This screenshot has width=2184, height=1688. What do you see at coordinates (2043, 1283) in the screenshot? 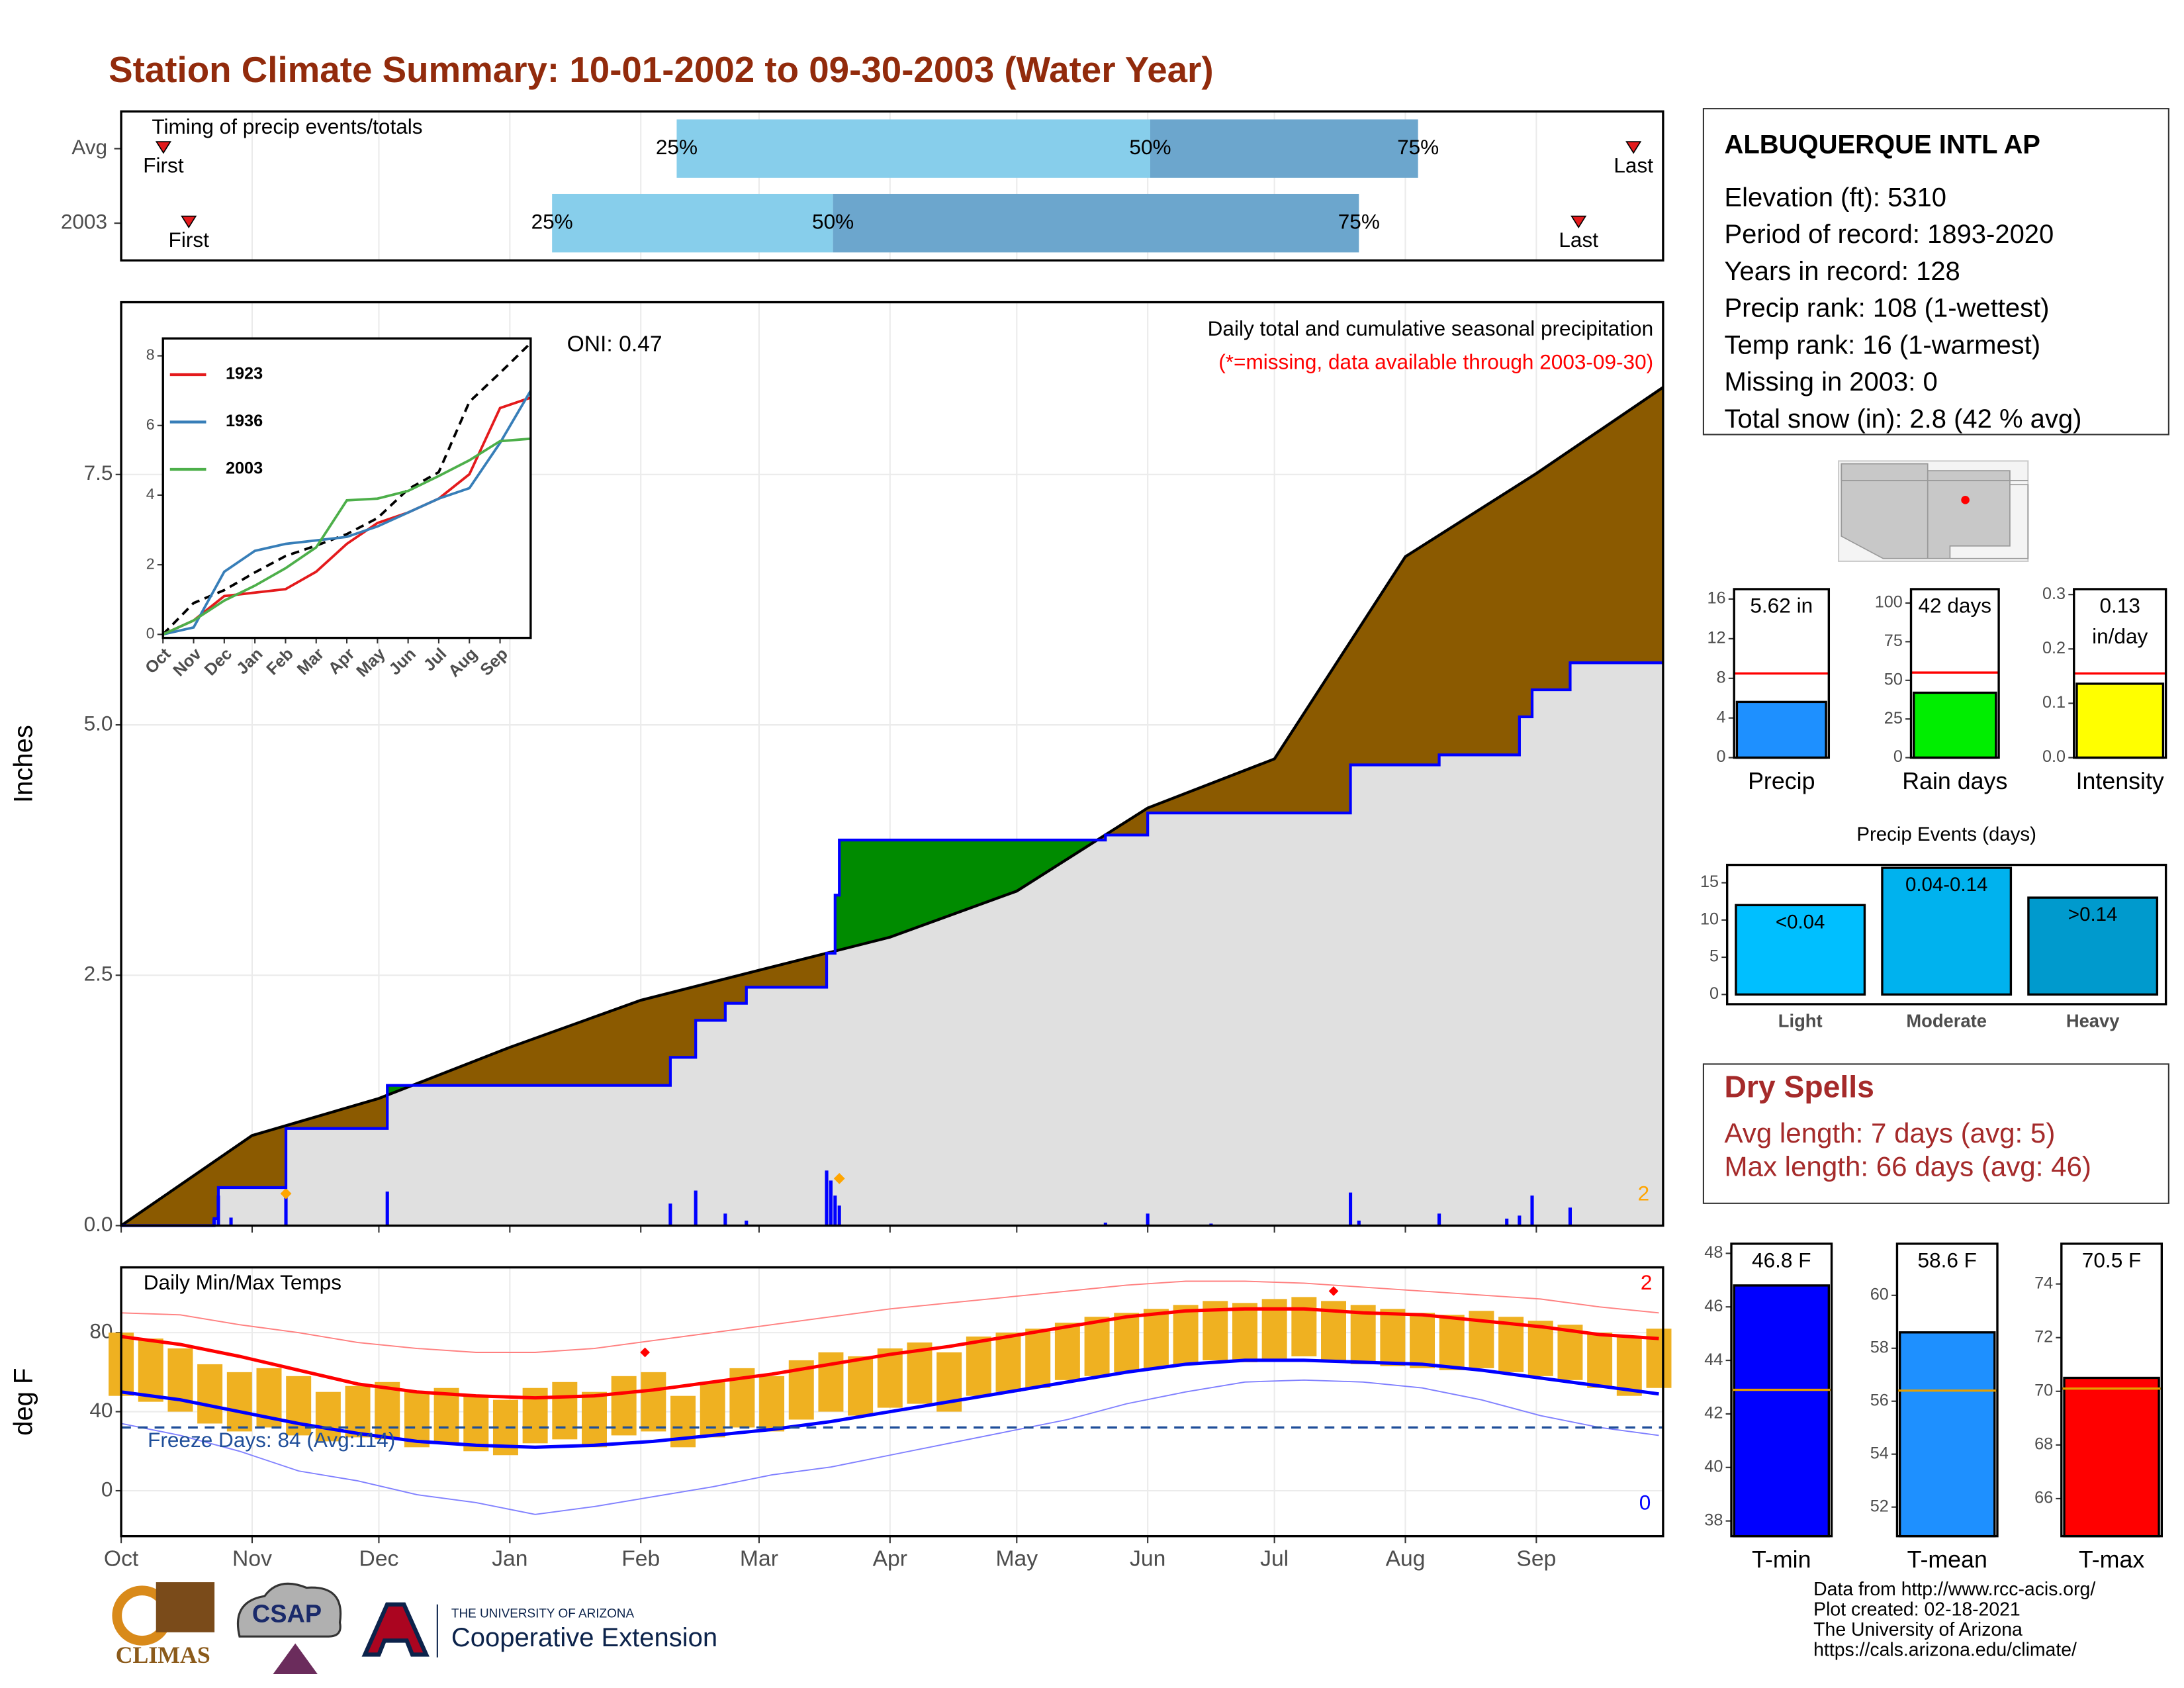
I see `y-tick-label: 74` at bounding box center [2043, 1283].